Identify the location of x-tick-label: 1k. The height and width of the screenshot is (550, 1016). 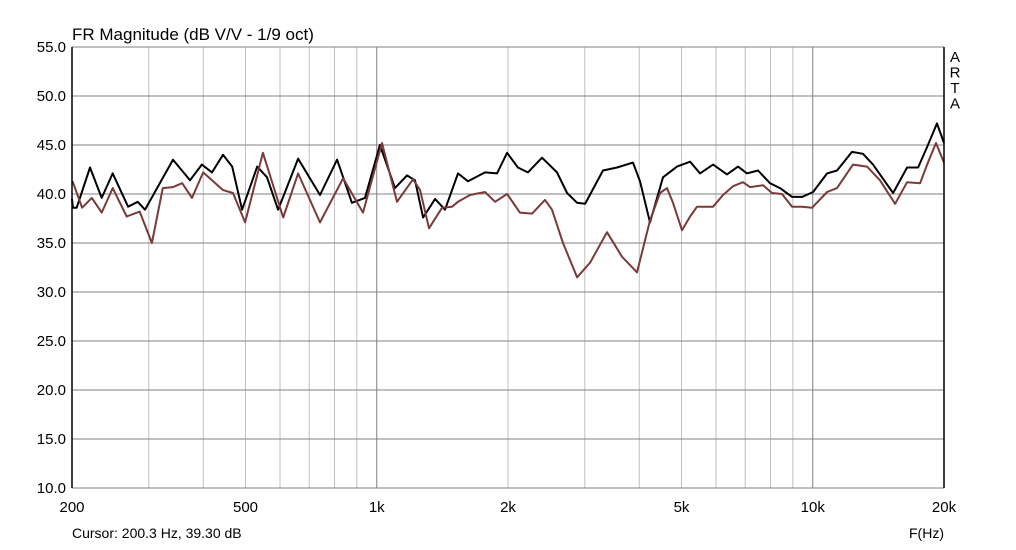
(377, 507).